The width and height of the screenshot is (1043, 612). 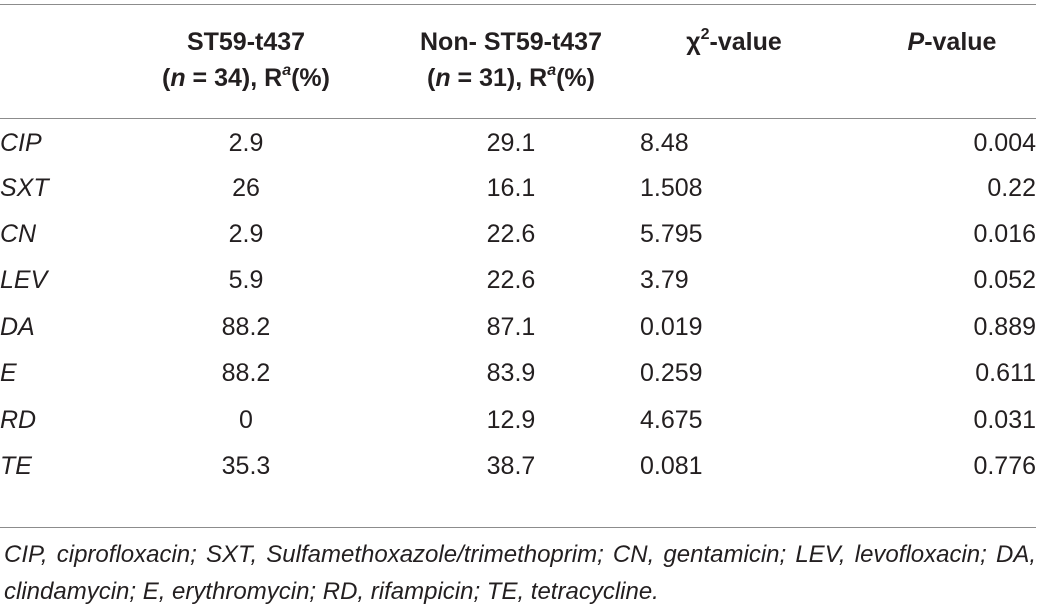 I want to click on p-value-cell: 0.889, so click(x=1004, y=326).